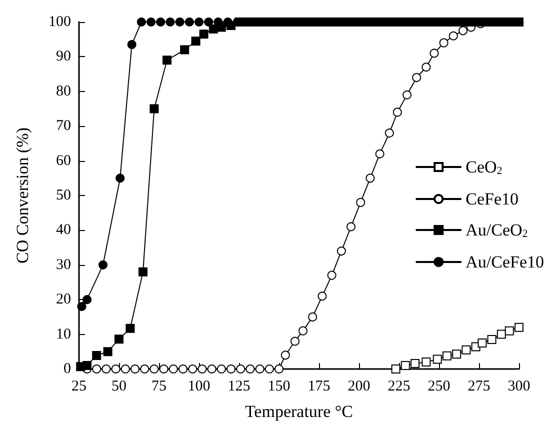  I want to click on y-tick-label: 20, so click(63, 300).